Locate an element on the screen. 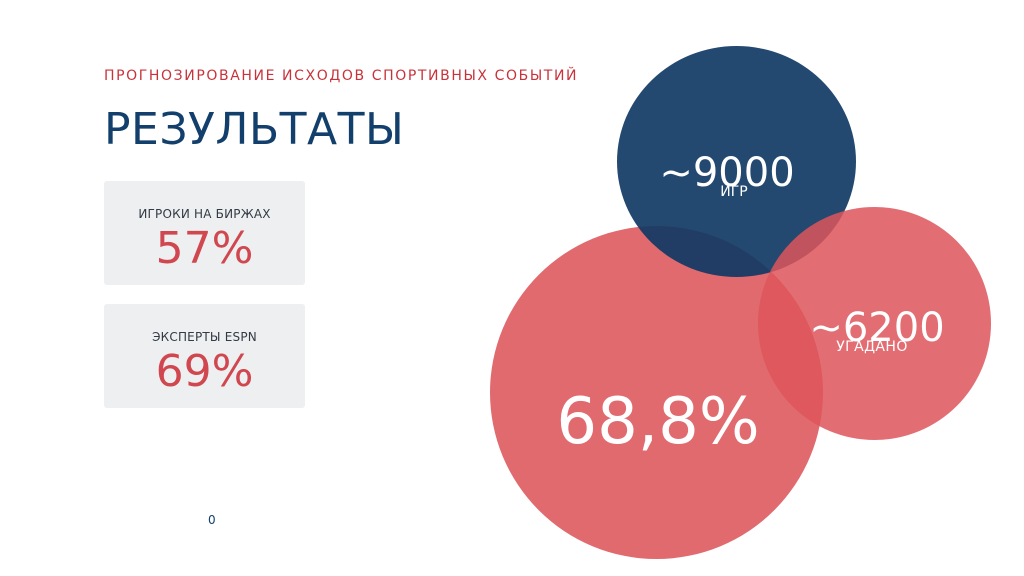  page-number: 0 is located at coordinates (212, 520).